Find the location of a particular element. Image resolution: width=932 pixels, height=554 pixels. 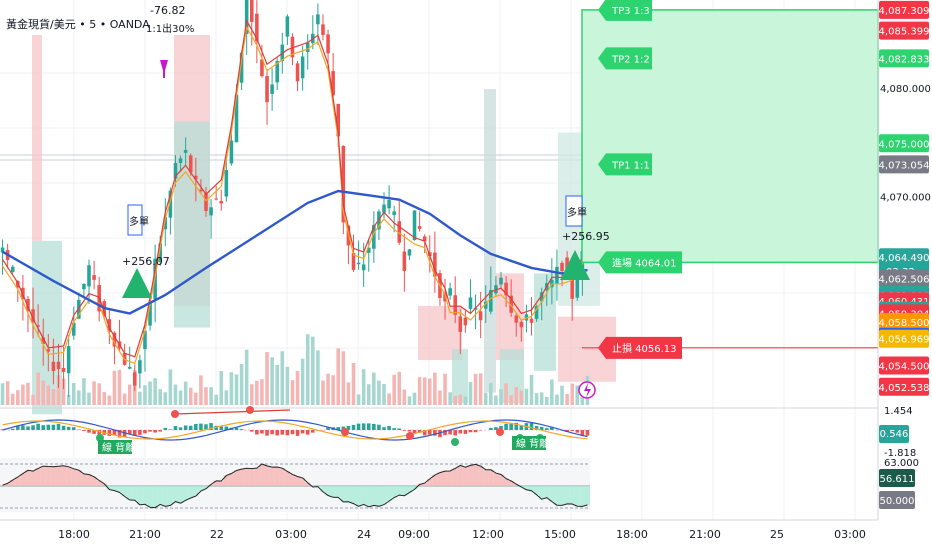

price-tag-label: 4,054.500 is located at coordinates (904, 366).